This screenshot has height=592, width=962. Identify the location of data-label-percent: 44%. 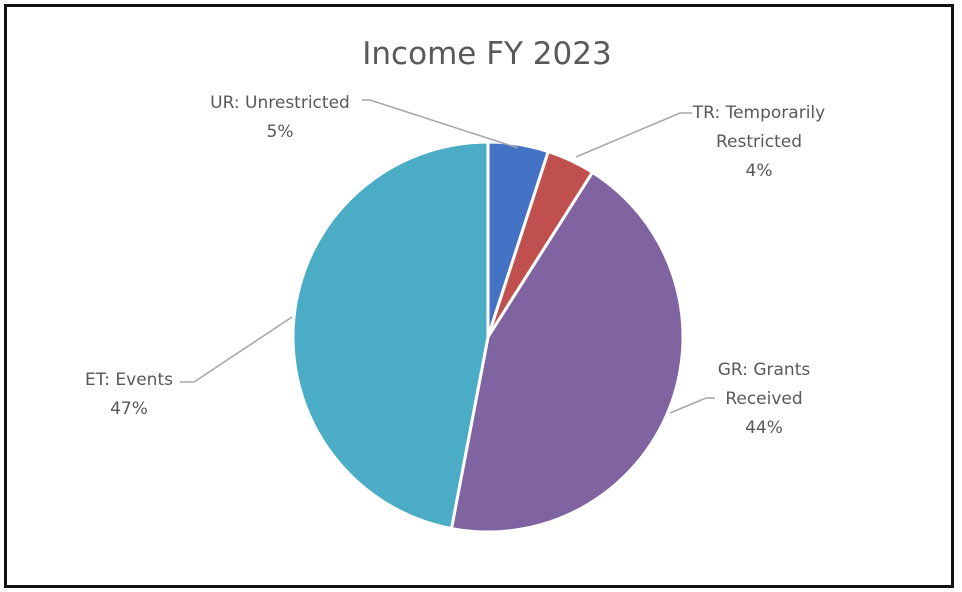
(764, 428).